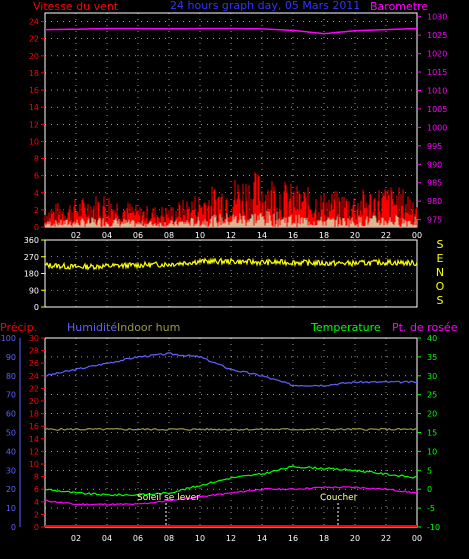 The height and width of the screenshot is (559, 469). What do you see at coordinates (34, 363) in the screenshot?
I see `hum-tick-label: 26` at bounding box center [34, 363].